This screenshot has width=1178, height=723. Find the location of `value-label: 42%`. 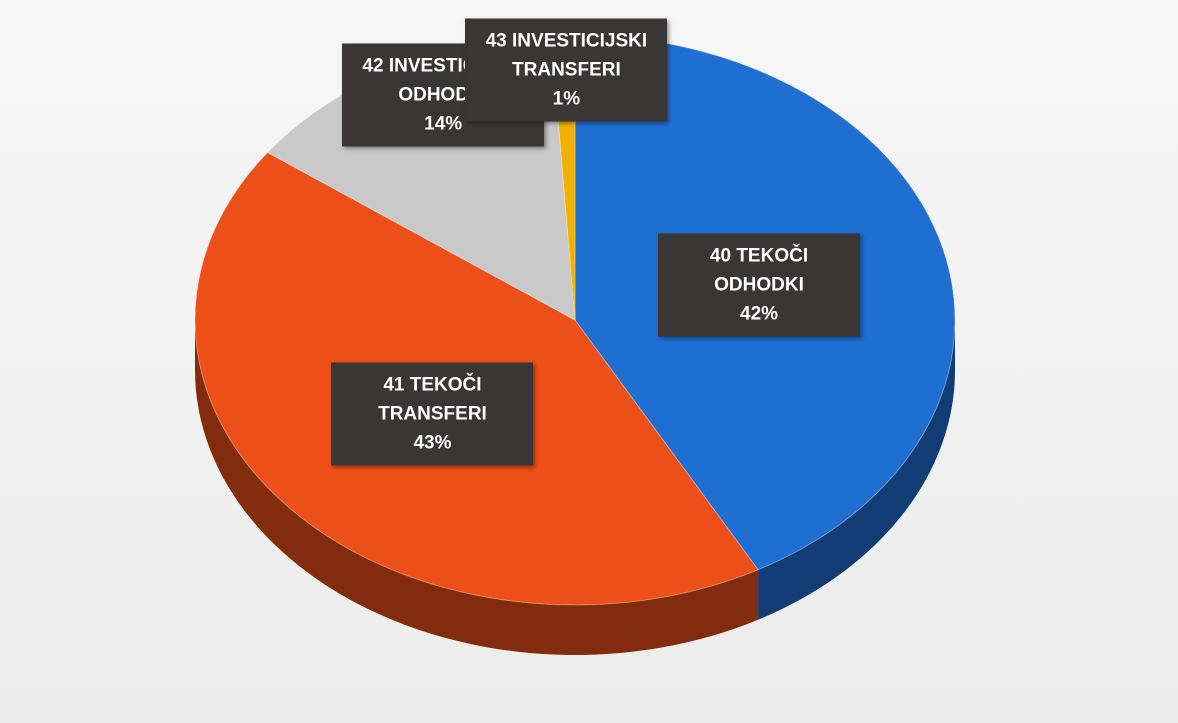

value-label: 42% is located at coordinates (759, 314).